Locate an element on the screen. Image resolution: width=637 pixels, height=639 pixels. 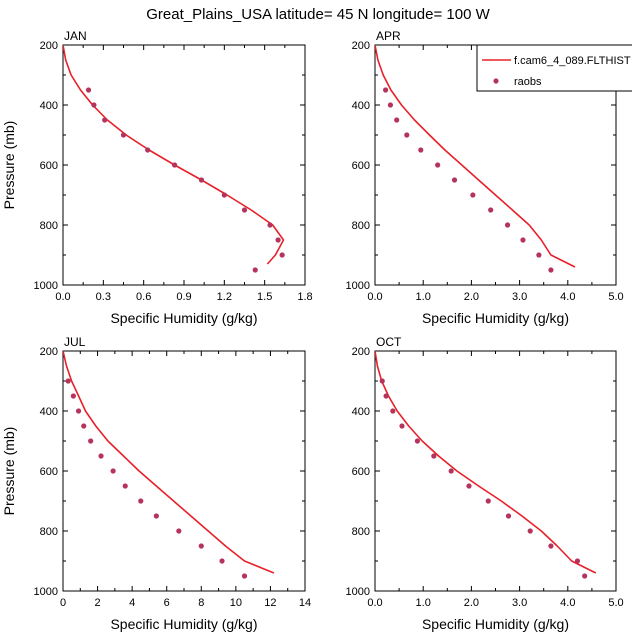
panel-label: APR is located at coordinates (388, 36).